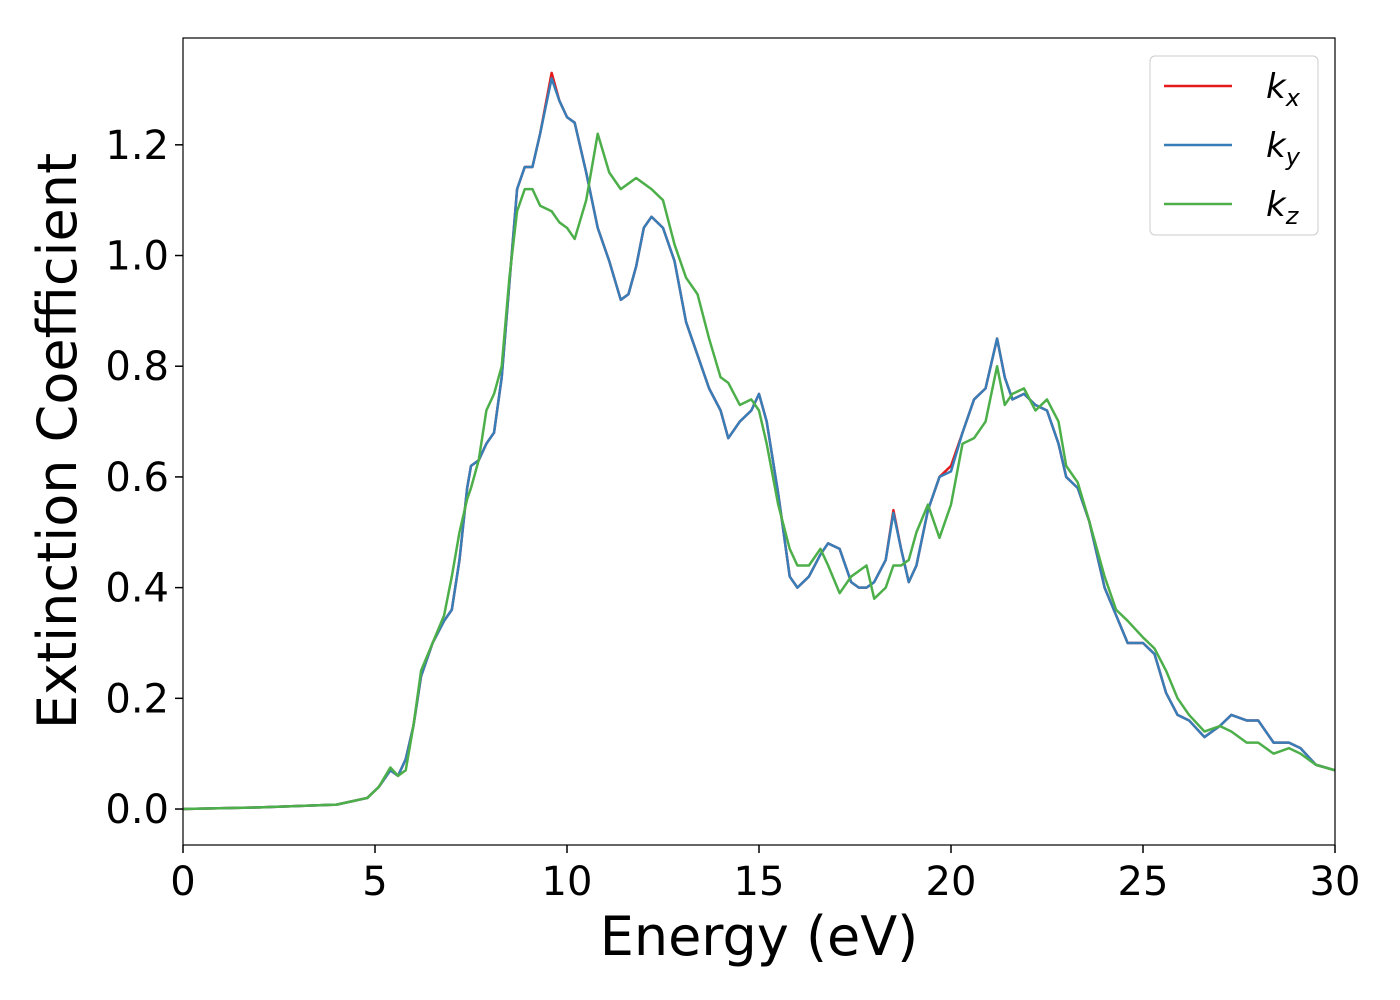 The width and height of the screenshot is (1400, 1000). What do you see at coordinates (57, 441) in the screenshot?
I see `y-axis-label: Extinction Coefficient` at bounding box center [57, 441].